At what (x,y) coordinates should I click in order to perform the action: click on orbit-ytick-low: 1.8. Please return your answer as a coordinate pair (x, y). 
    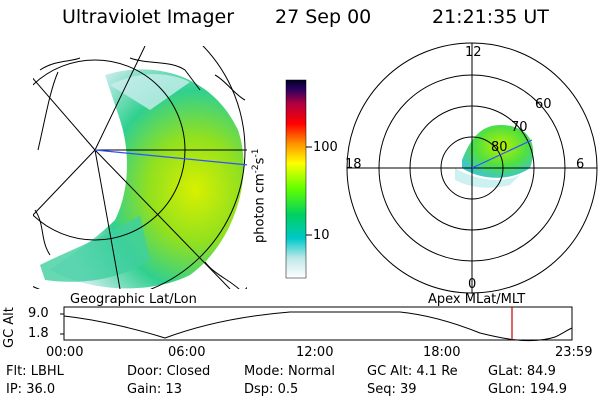
    Looking at the image, I should click on (38, 333).